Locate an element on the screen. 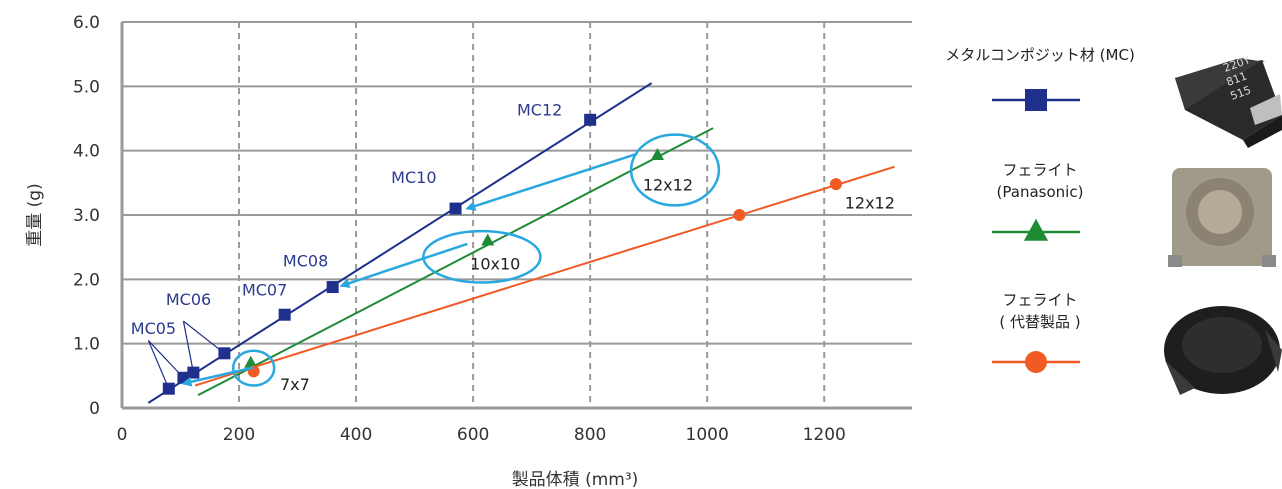 This screenshot has height=489, width=1282. size-label: 10x10 is located at coordinates (495, 264).